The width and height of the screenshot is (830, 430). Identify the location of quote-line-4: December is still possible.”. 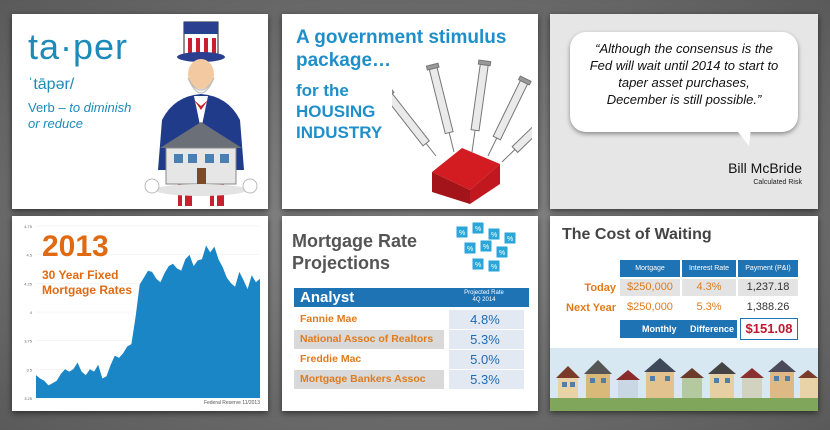
(684, 99).